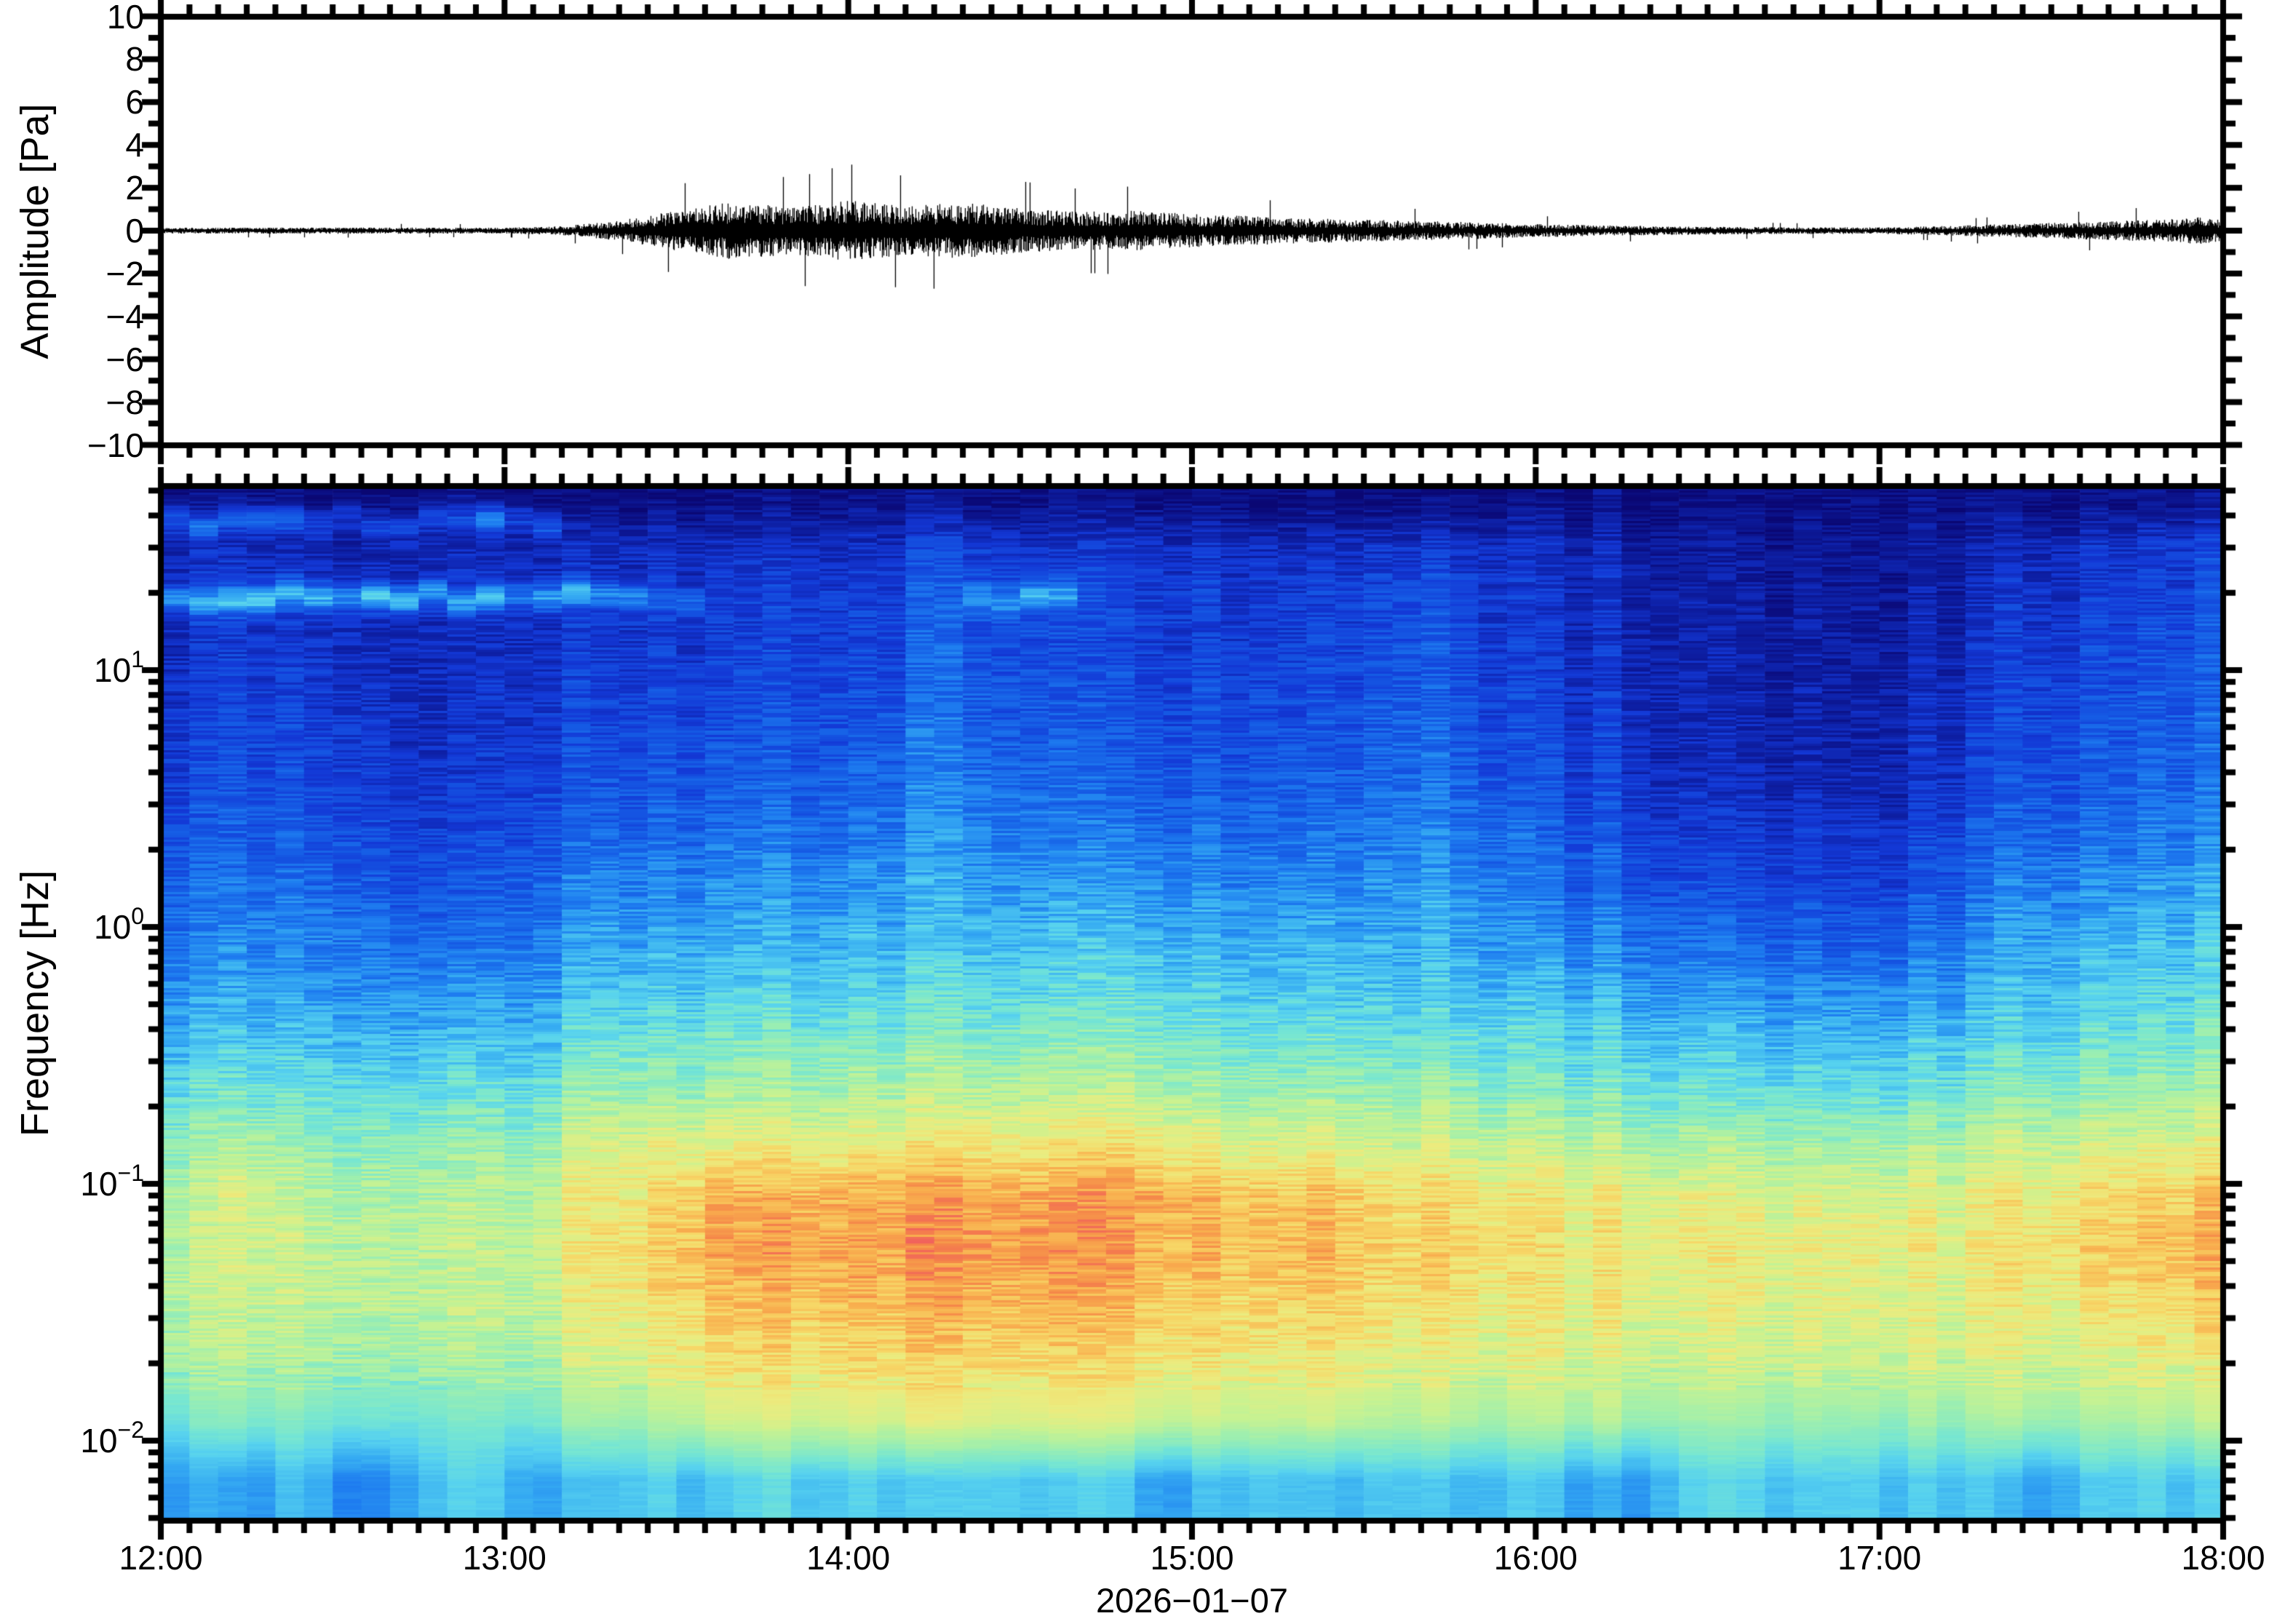 This screenshot has width=2269, height=1624. What do you see at coordinates (1536, 1558) in the screenshot?
I see `time-tick-label: 16:00` at bounding box center [1536, 1558].